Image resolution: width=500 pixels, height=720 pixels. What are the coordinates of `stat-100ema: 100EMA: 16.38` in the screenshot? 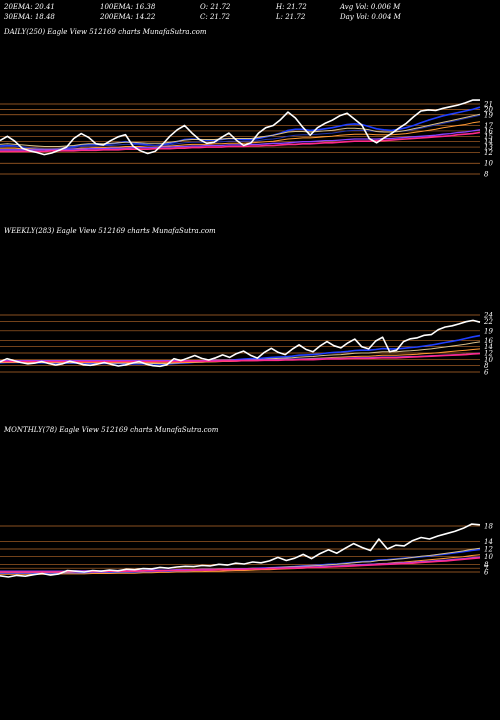 It's located at (128, 7).